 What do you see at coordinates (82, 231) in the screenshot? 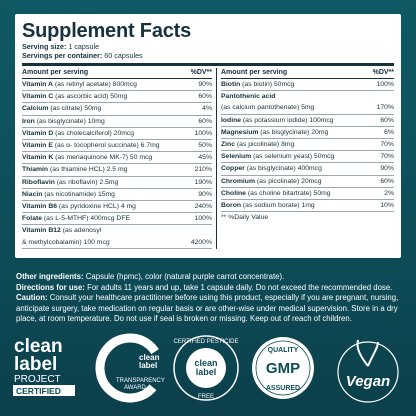
I see `nutrient-detail: (as adenosyl` at bounding box center [82, 231].